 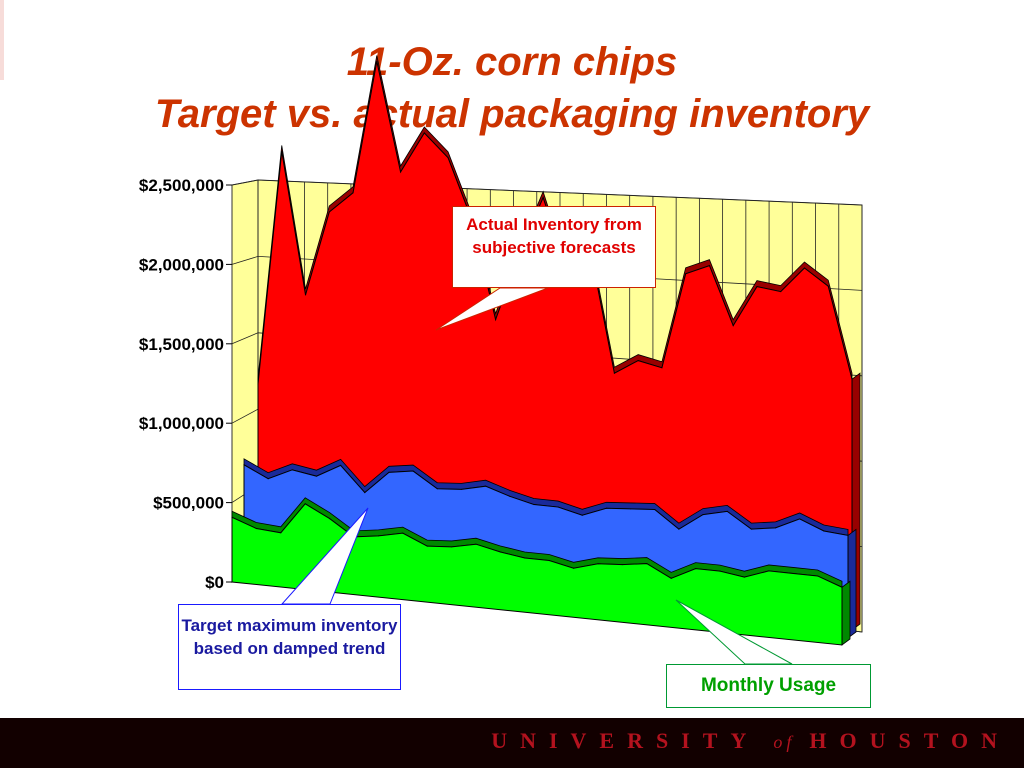 What do you see at coordinates (512, 114) in the screenshot?
I see `slide-subtitle: Target vs. actual packaging inventory` at bounding box center [512, 114].